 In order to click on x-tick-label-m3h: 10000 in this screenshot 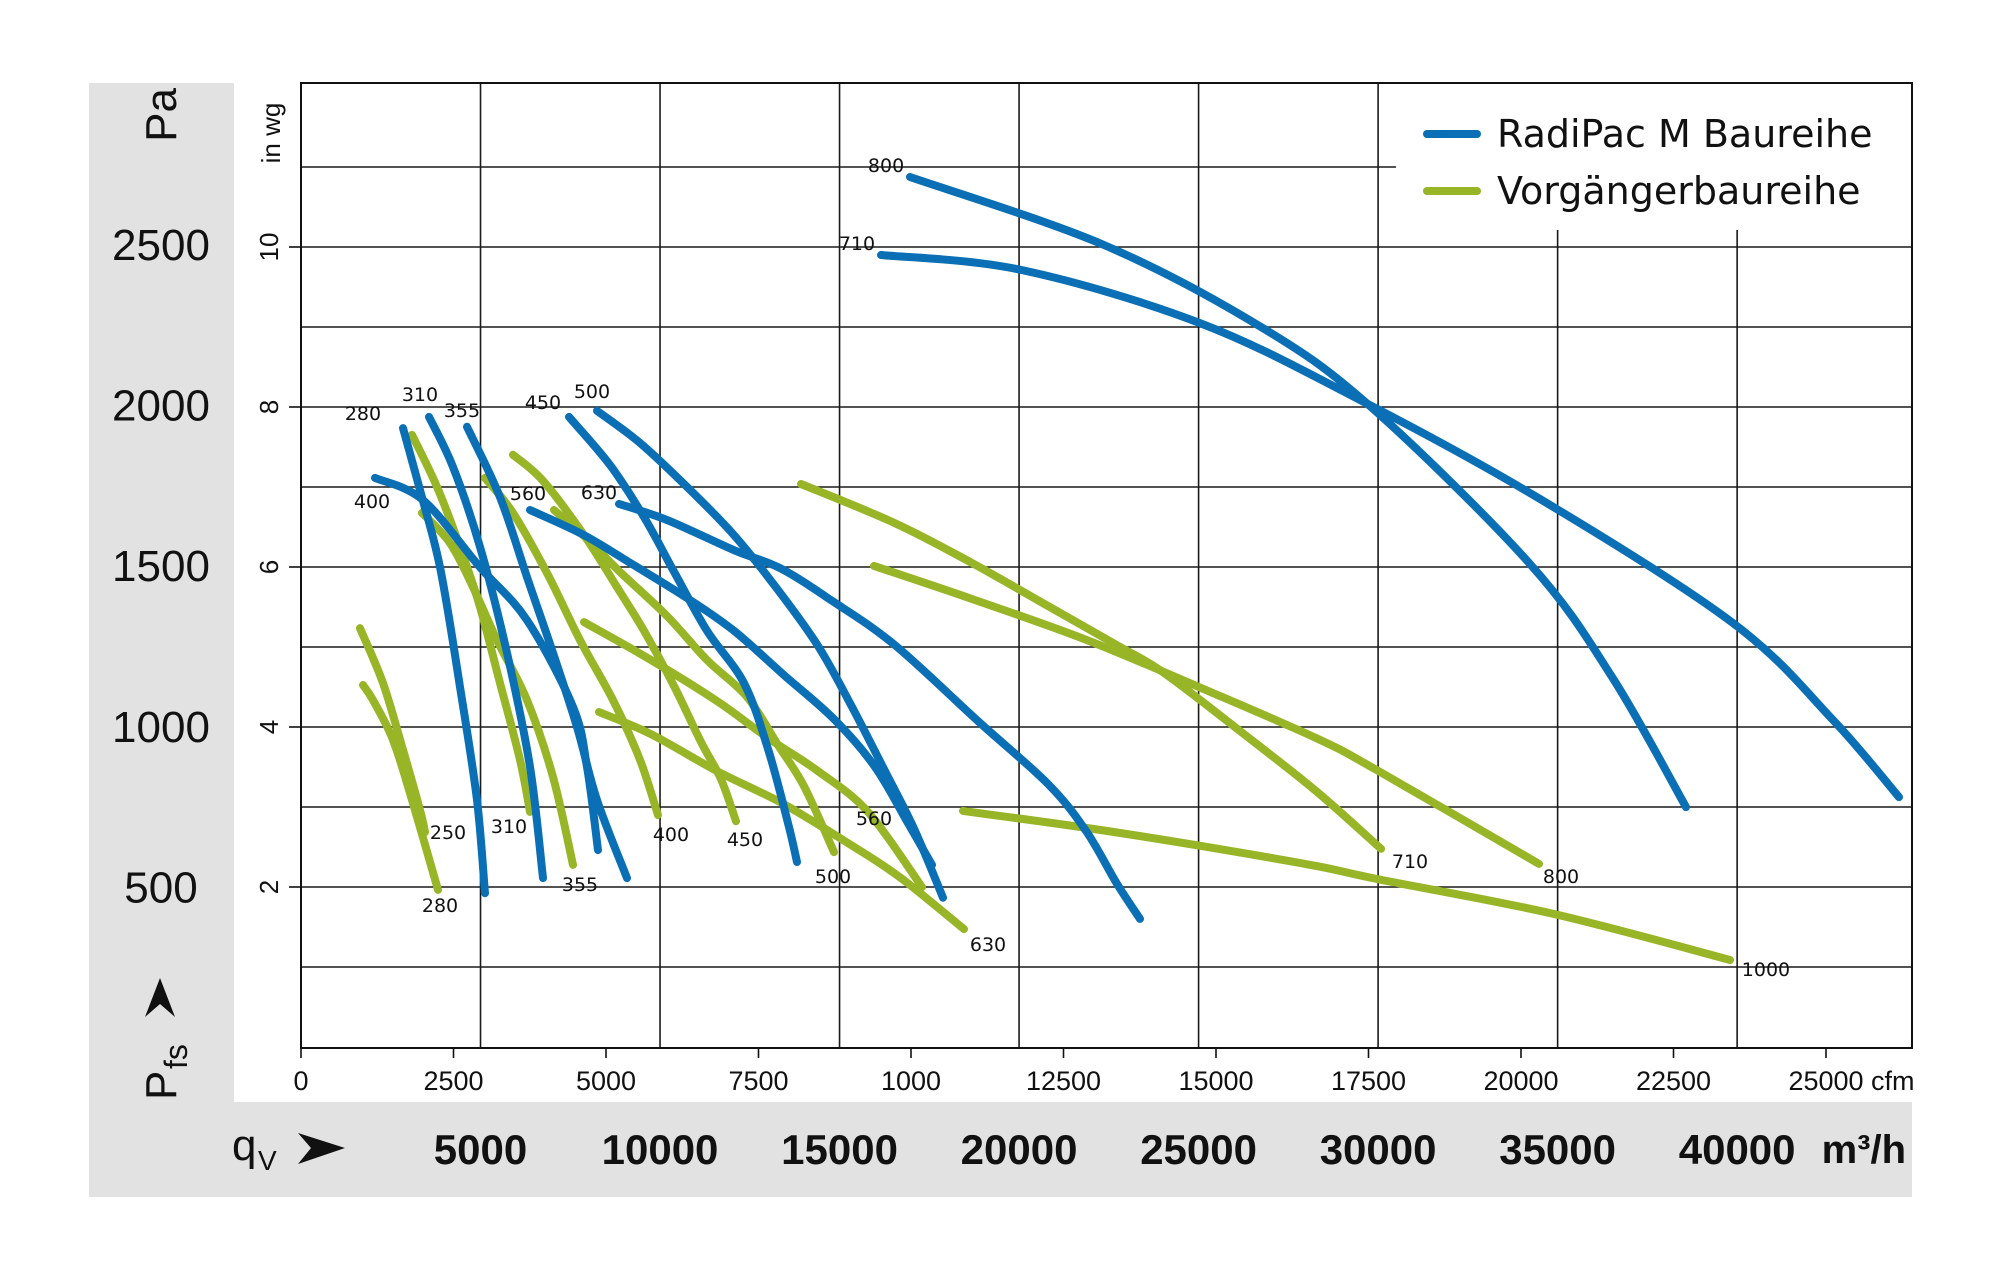, I will do `click(660, 1149)`.